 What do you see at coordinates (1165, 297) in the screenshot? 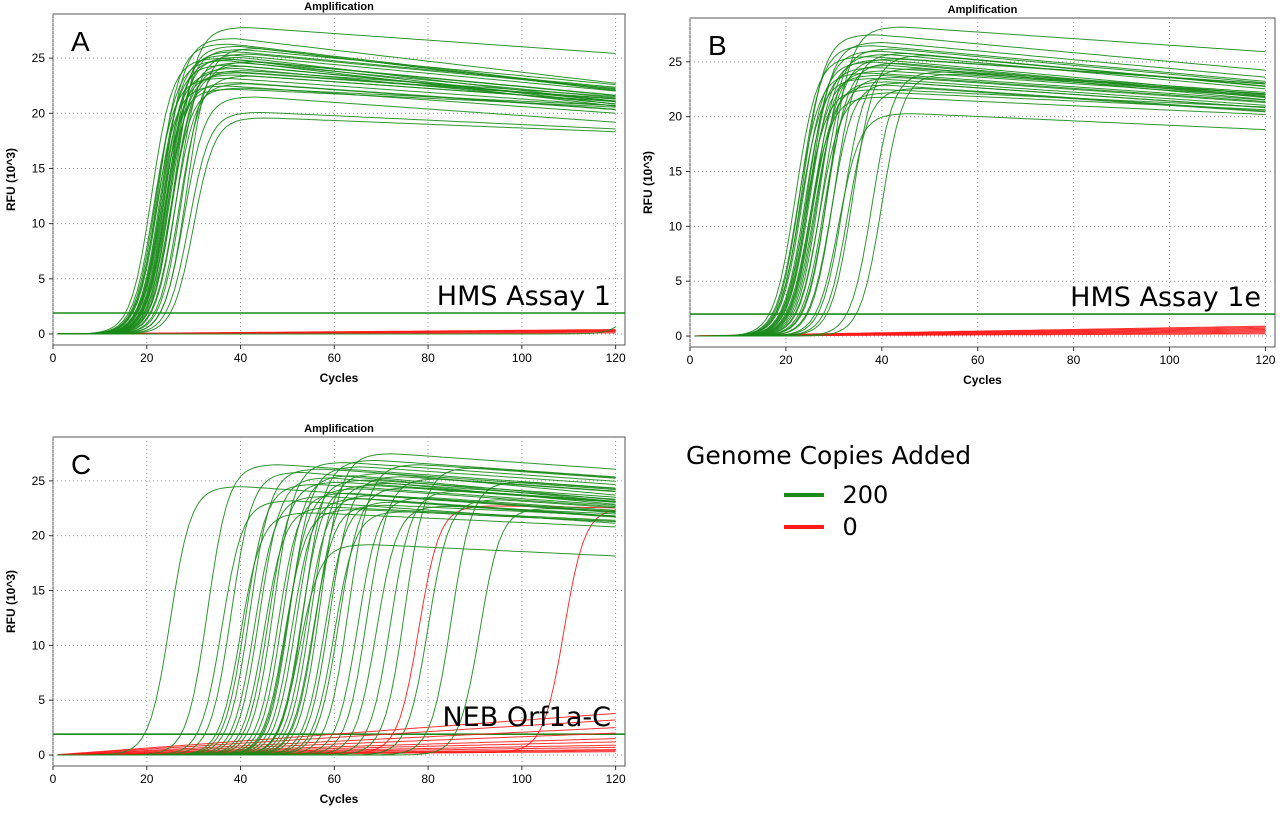
I see `assay-annotation: HMS Assay 1e` at bounding box center [1165, 297].